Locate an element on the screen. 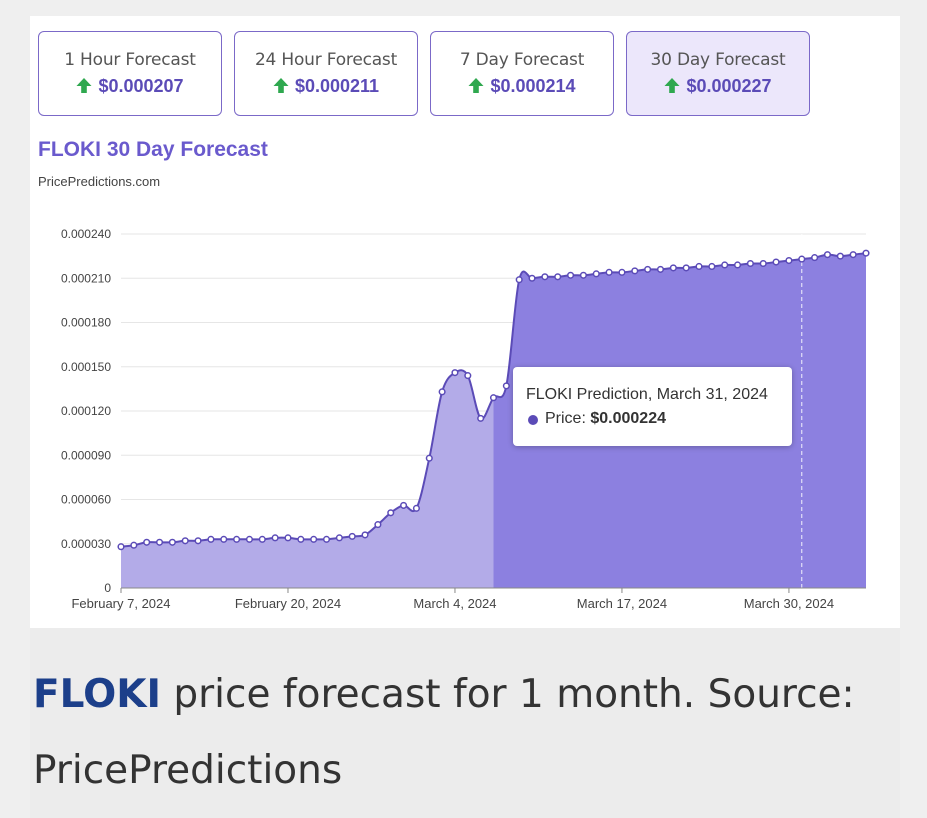 The height and width of the screenshot is (818, 927). tab-label: 30 Day Forecast is located at coordinates (718, 60).